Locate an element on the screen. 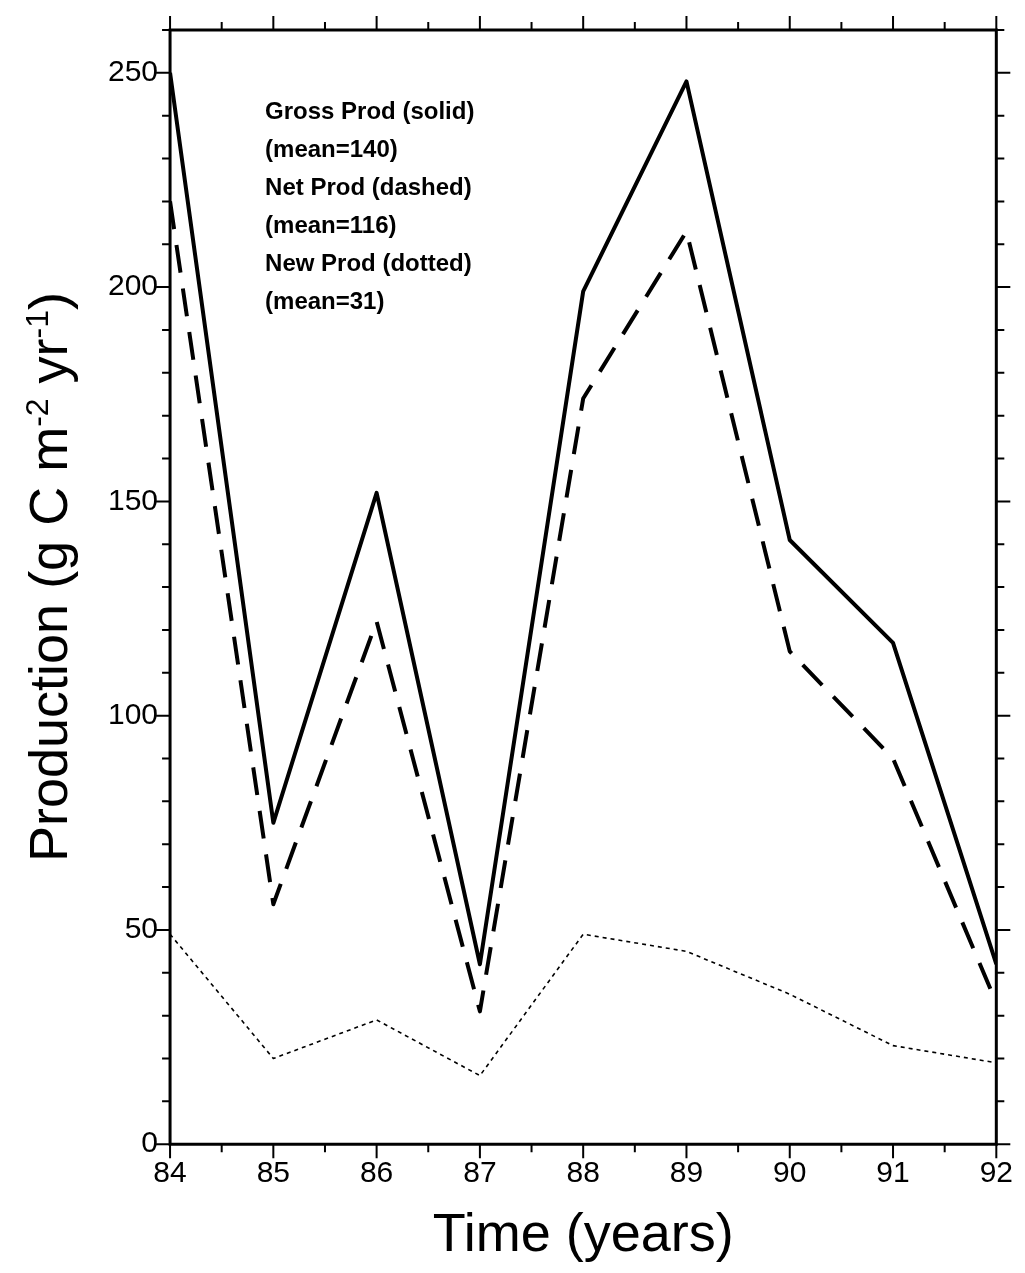  x-tick-label: 88 is located at coordinates (583, 1172).